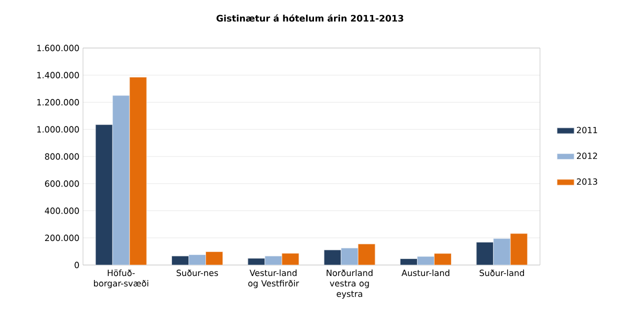 Image resolution: width=620 pixels, height=334 pixels. What do you see at coordinates (121, 279) in the screenshot?
I see `x-tick-label: Höfuð-borgar-svæði` at bounding box center [121, 279].